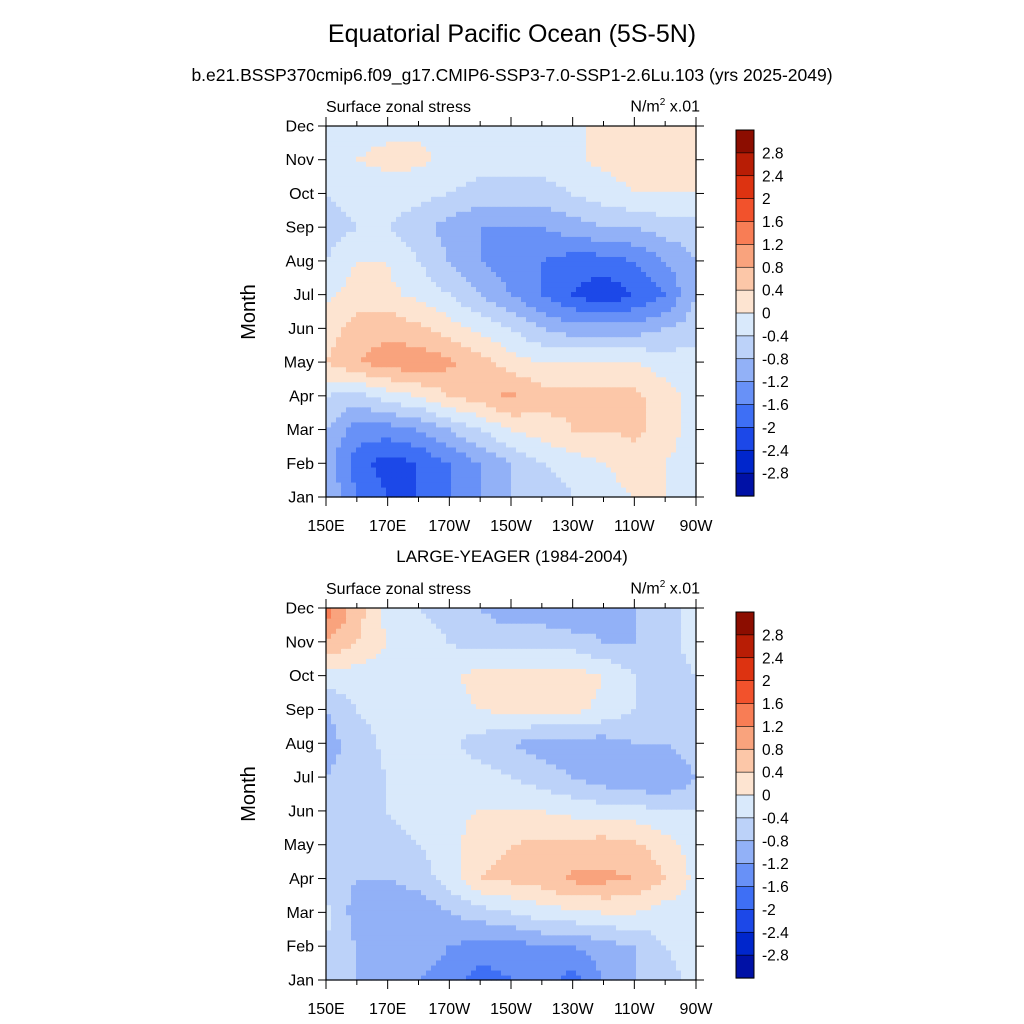 The image size is (1024, 1024). I want to click on panel-1-units-base: N/m, so click(645, 107).